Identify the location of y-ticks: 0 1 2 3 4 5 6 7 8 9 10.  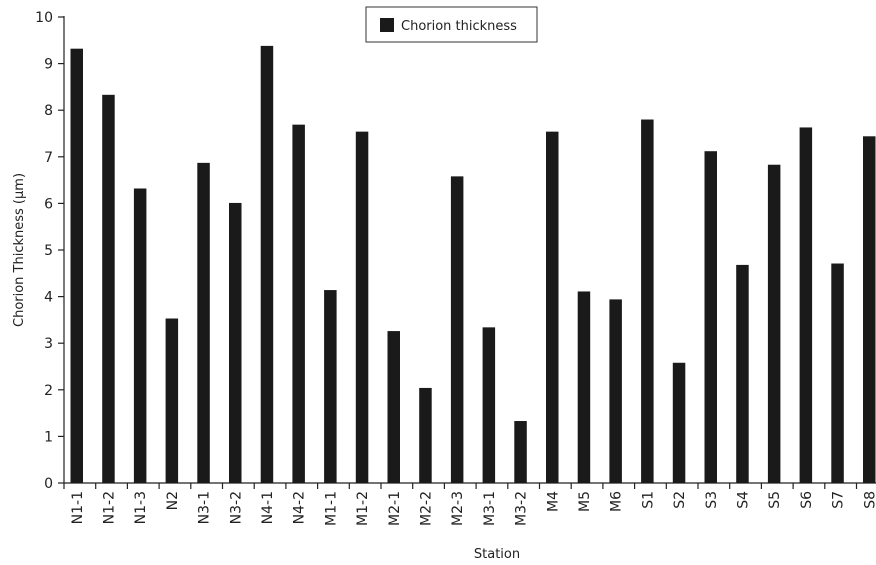
(49, 251).